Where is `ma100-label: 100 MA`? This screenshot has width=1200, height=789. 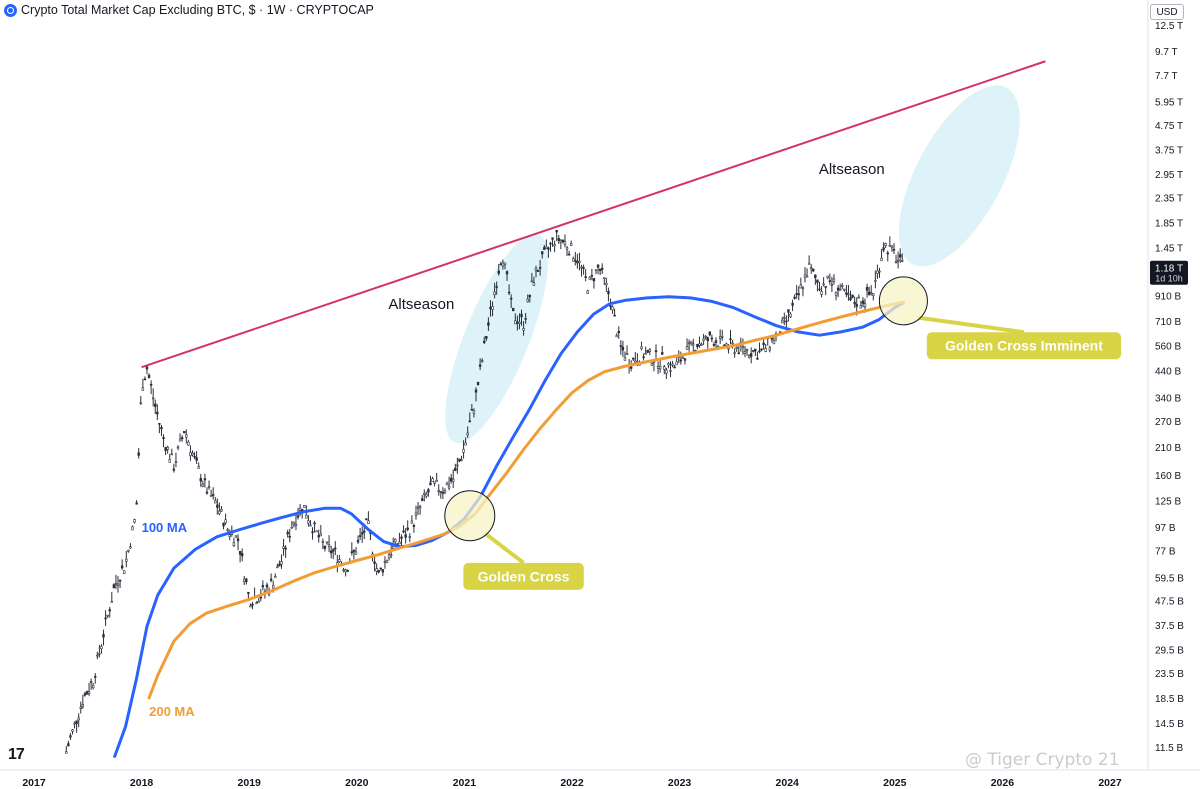 ma100-label: 100 MA is located at coordinates (165, 527).